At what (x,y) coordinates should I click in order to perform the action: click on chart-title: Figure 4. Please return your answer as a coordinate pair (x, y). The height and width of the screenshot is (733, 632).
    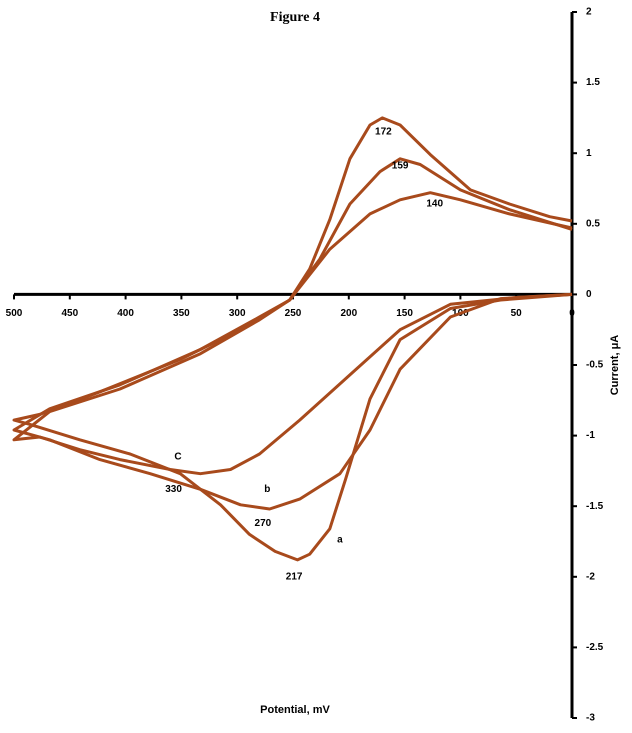
    Looking at the image, I should click on (295, 17).